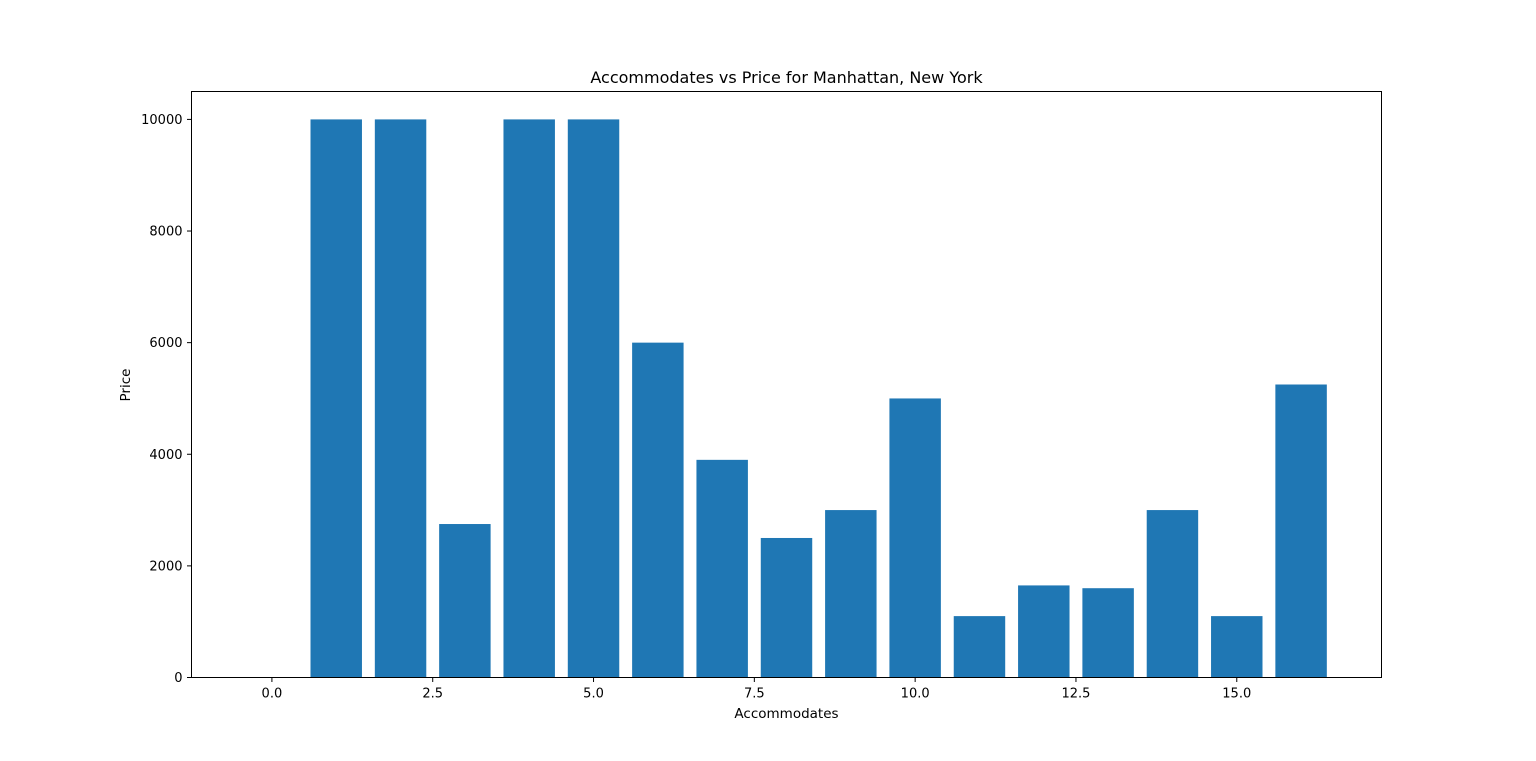 This screenshot has height=761, width=1536. What do you see at coordinates (432, 694) in the screenshot?
I see `x-tick-label: 2.5` at bounding box center [432, 694].